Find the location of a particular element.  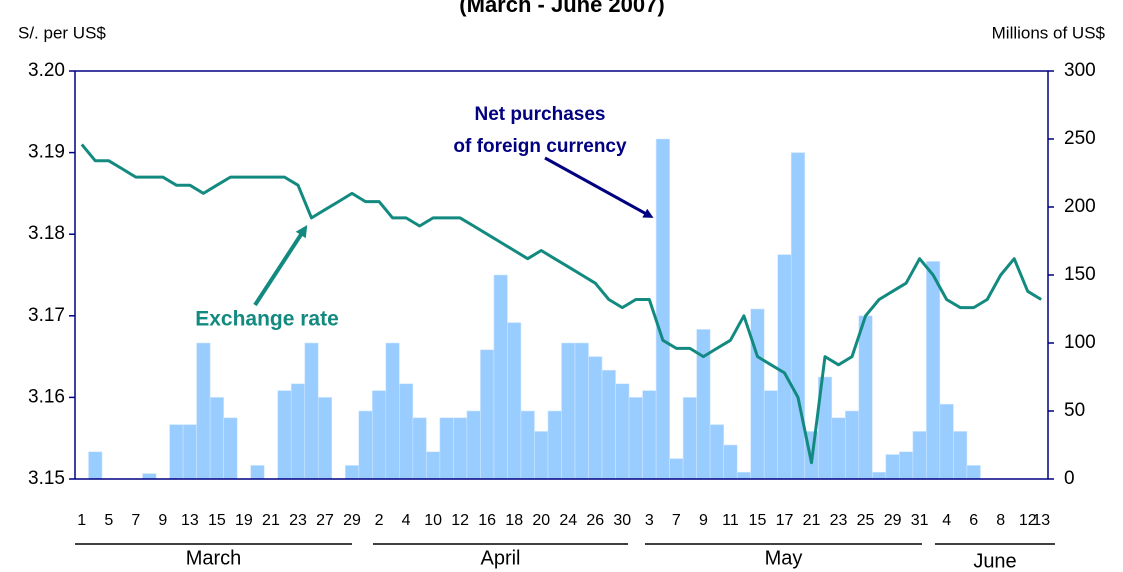

month-label: April is located at coordinates (500, 558).